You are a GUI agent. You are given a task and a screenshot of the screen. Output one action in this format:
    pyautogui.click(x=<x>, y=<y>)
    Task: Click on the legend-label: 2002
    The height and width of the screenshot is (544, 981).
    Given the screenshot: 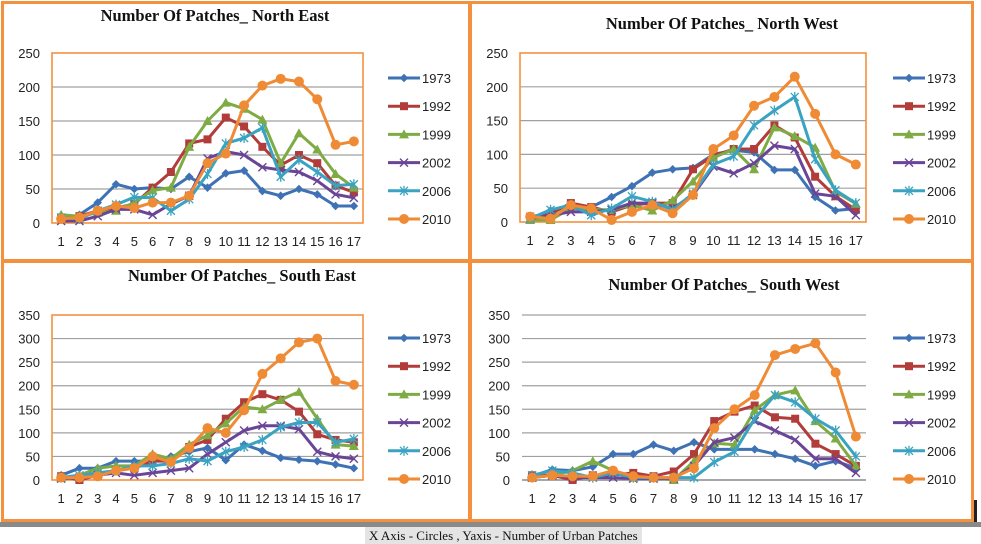 What is the action you would take?
    pyautogui.click(x=436, y=163)
    